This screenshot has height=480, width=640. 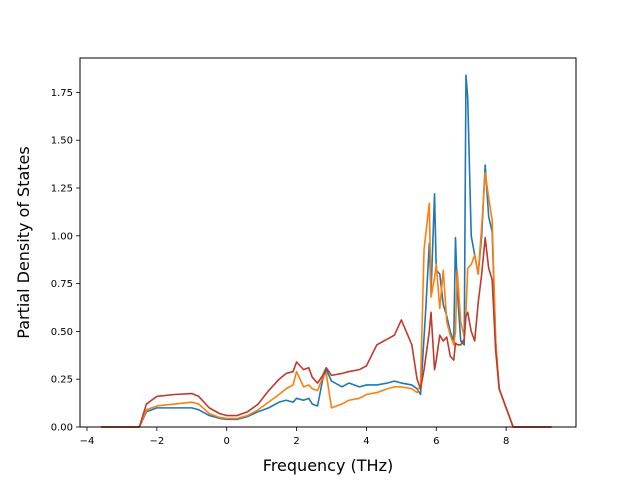 I want to click on x-tick-label: 4, so click(x=366, y=441).